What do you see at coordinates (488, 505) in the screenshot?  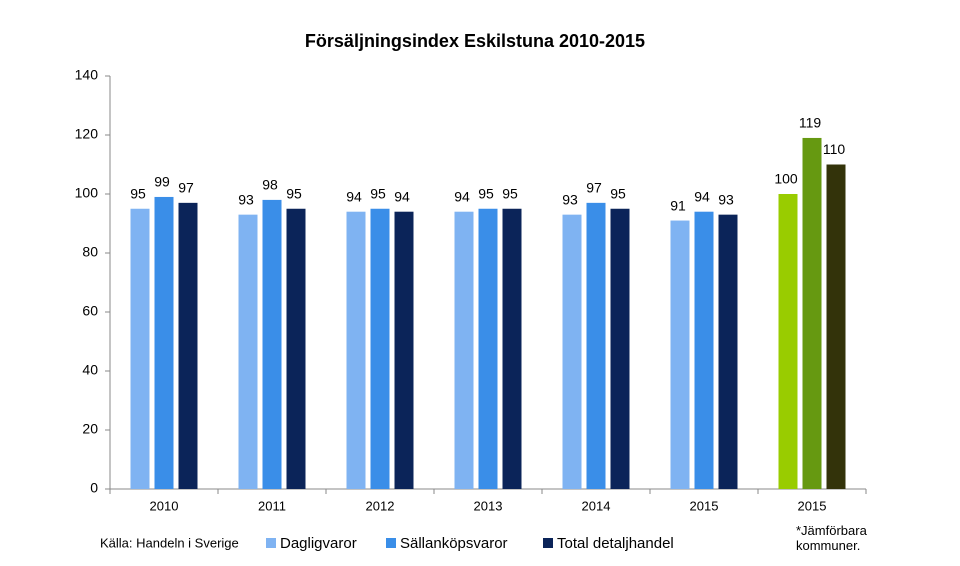 I see `x-tick-label: 2013` at bounding box center [488, 505].